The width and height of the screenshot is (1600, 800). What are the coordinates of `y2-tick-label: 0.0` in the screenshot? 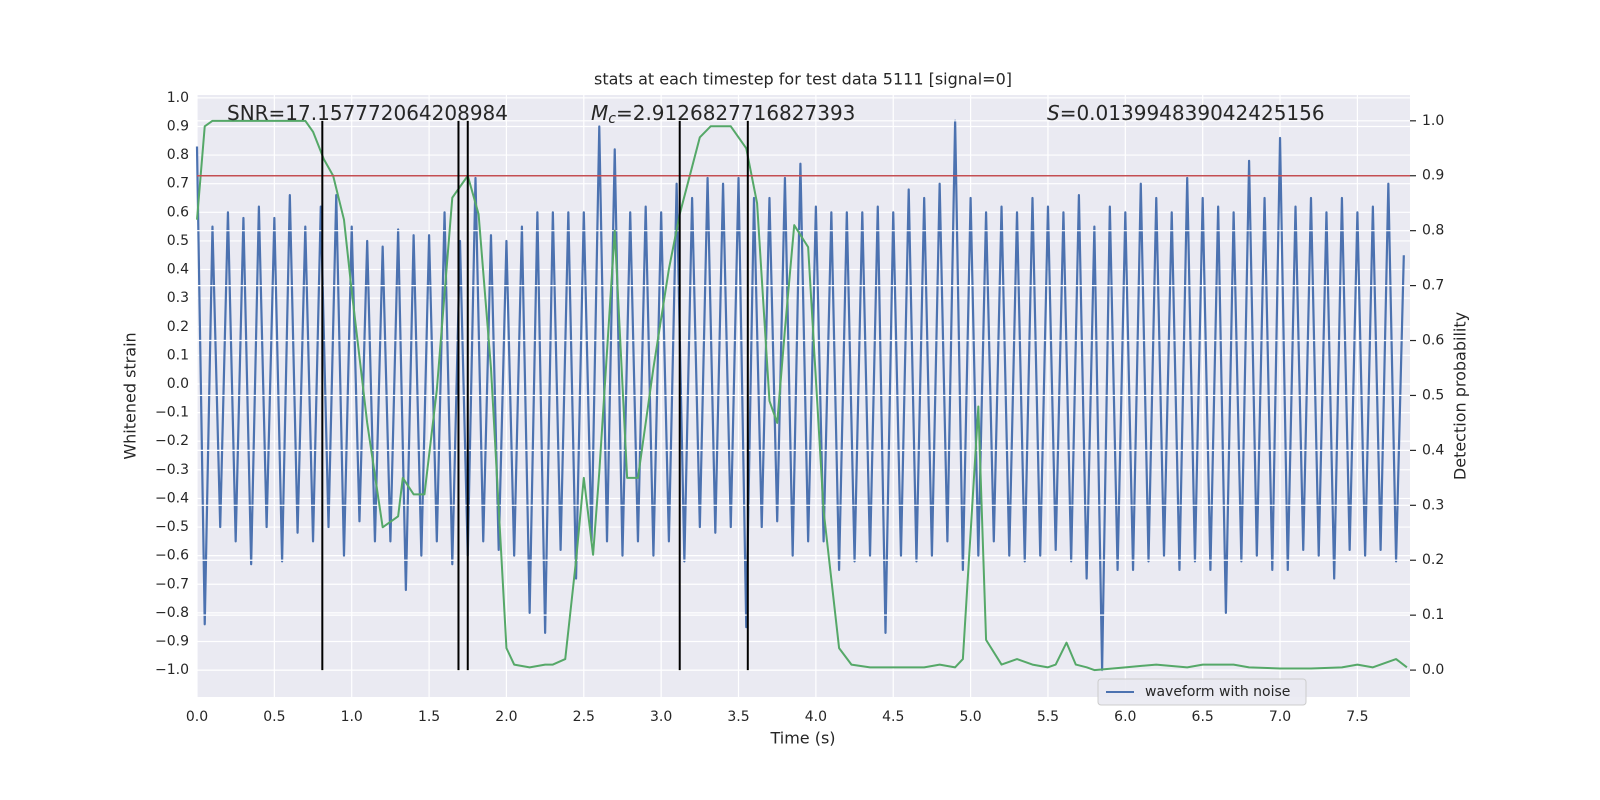 It's located at (1433, 670).